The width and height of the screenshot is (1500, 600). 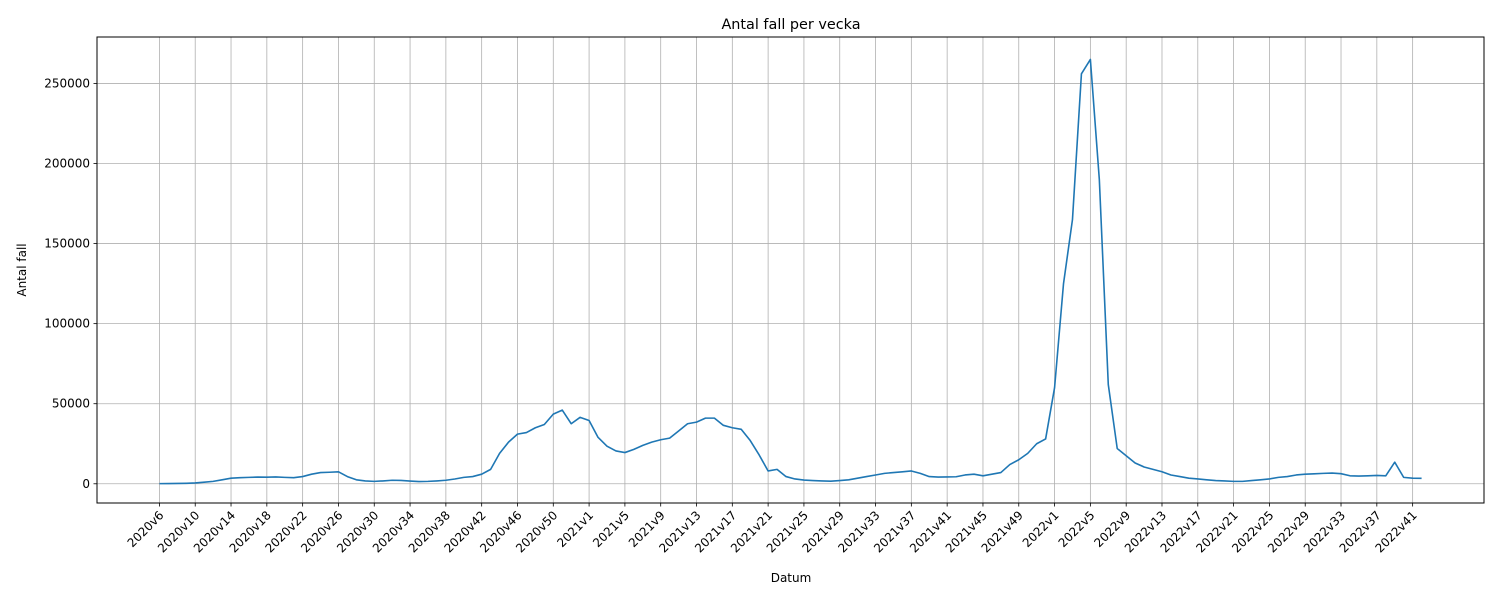 I want to click on y-tick-label: 0, so click(x=86, y=484).